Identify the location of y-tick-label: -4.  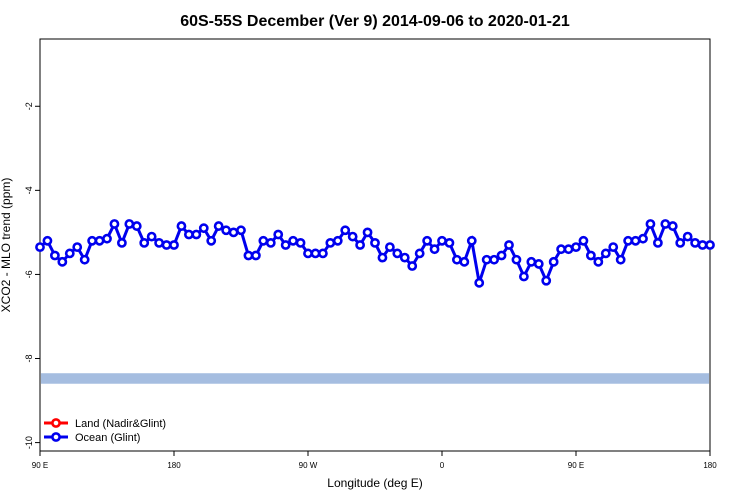
(29, 190).